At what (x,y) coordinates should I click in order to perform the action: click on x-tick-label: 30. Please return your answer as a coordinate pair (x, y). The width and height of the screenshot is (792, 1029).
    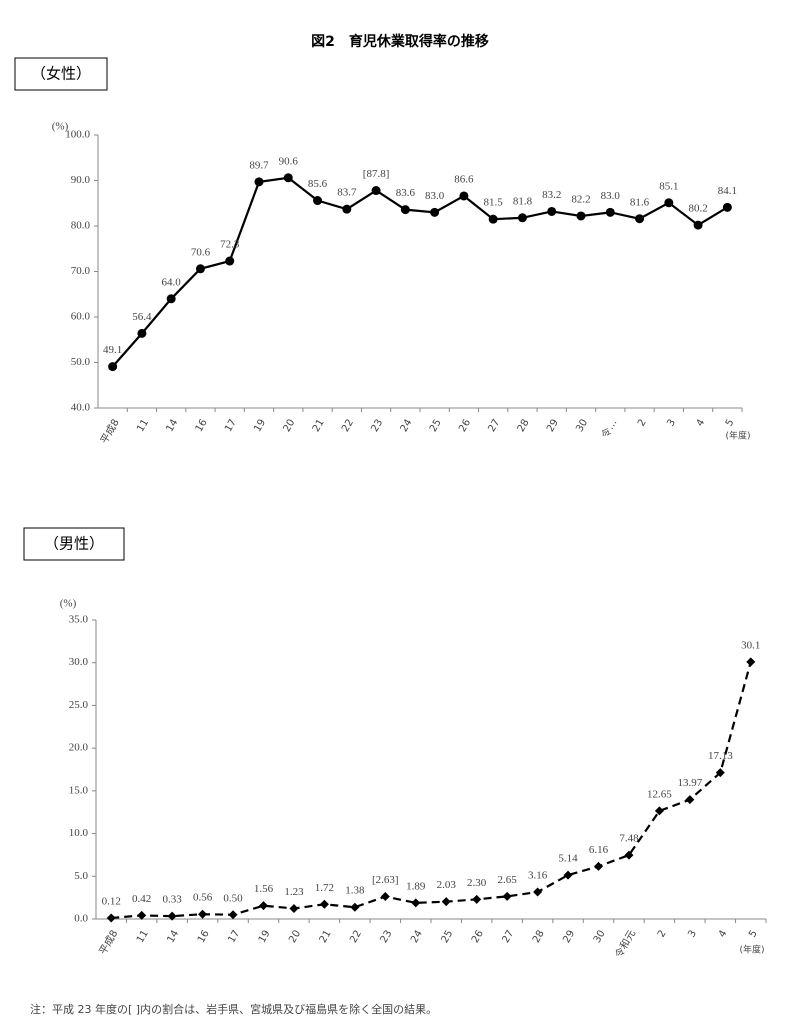
    Looking at the image, I should click on (582, 426).